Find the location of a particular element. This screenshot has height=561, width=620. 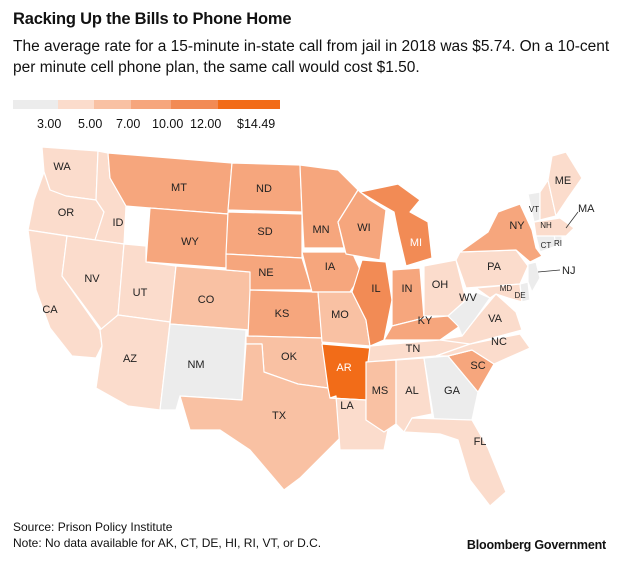

label-ca: CA is located at coordinates (50, 310).